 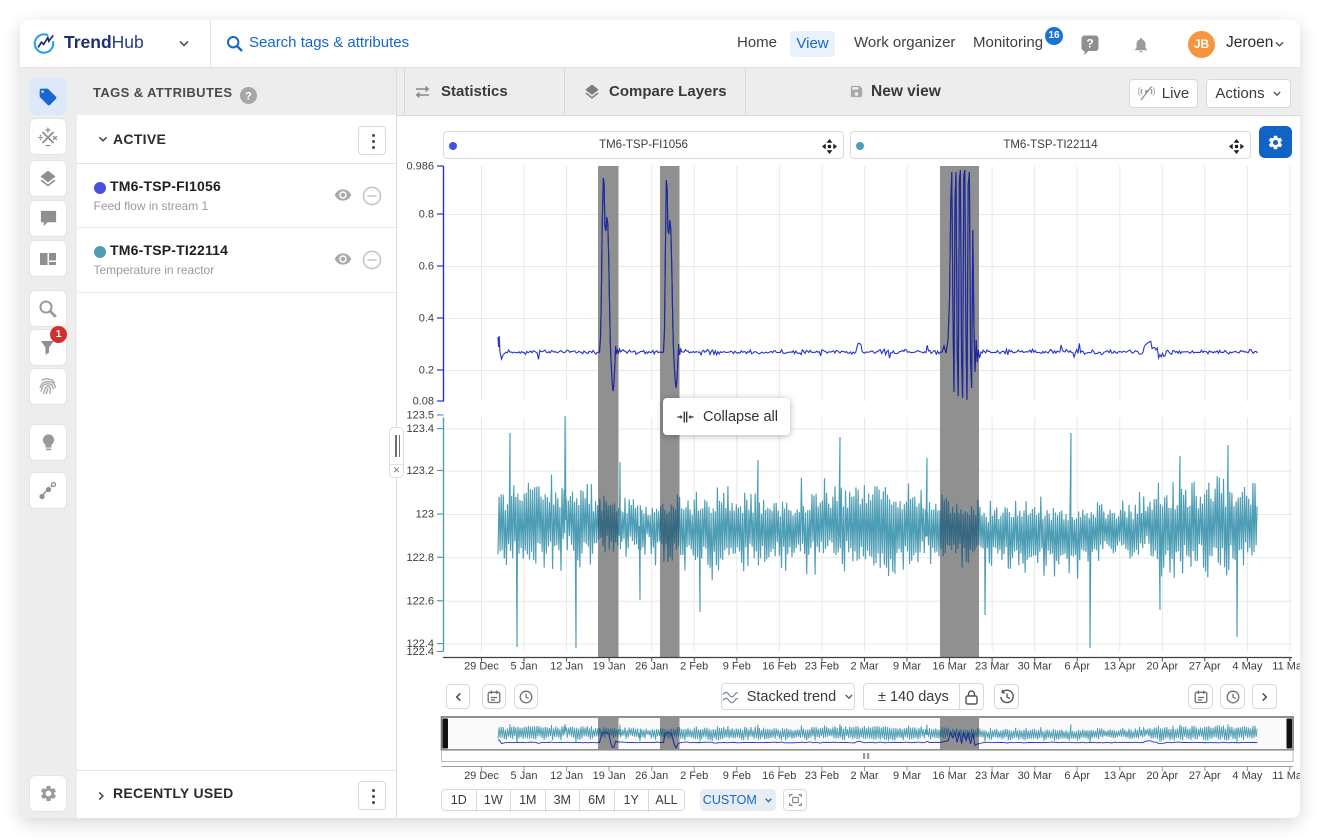 I want to click on svg-text: 123.2, so click(x=420, y=471).